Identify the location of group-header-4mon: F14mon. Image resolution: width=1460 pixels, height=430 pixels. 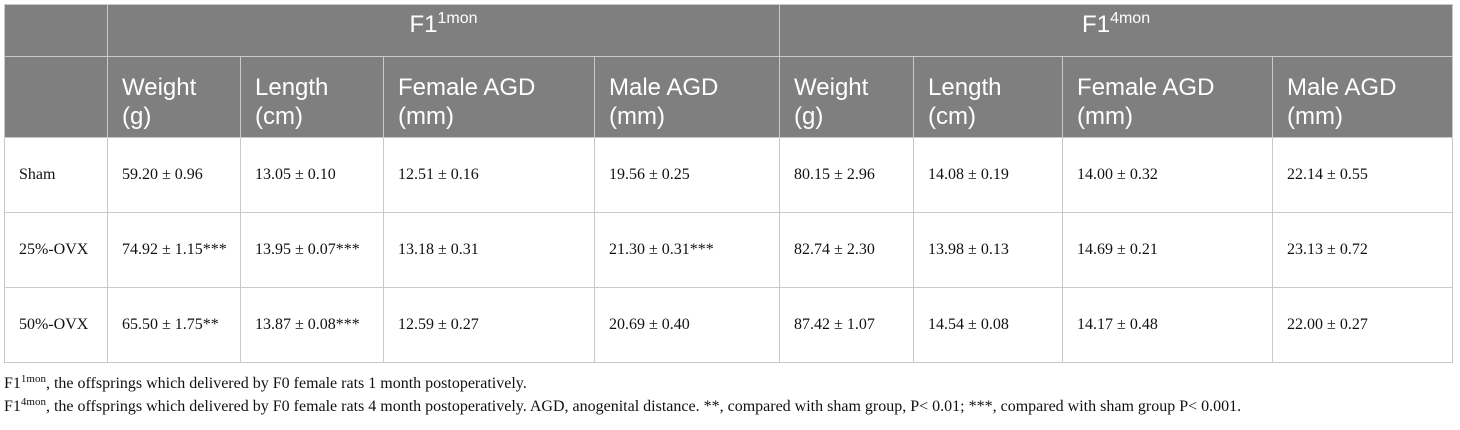
(1116, 30).